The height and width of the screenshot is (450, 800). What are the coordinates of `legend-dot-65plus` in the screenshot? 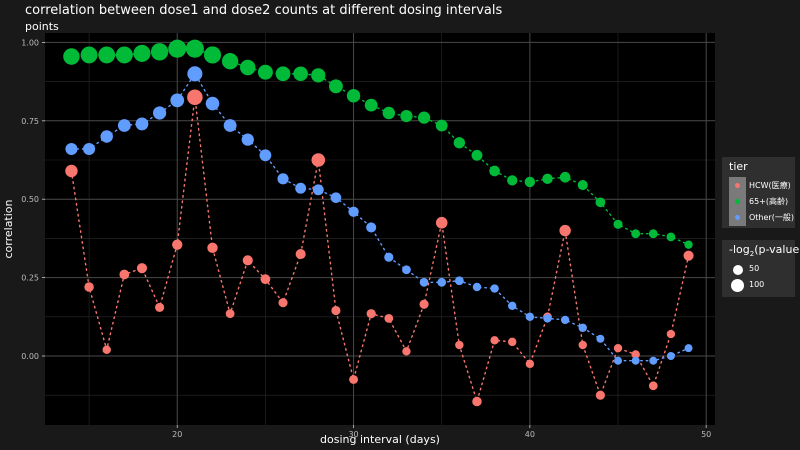 It's located at (737, 201).